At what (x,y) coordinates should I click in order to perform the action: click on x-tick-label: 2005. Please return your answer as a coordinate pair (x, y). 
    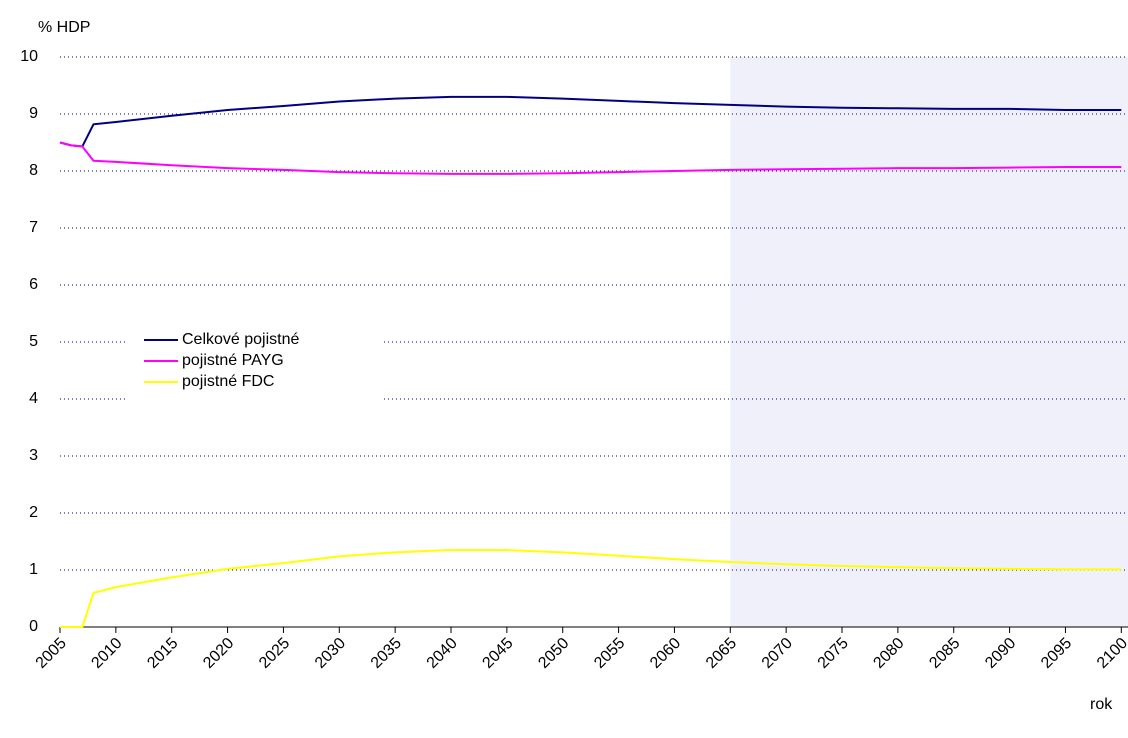
    Looking at the image, I should click on (51, 653).